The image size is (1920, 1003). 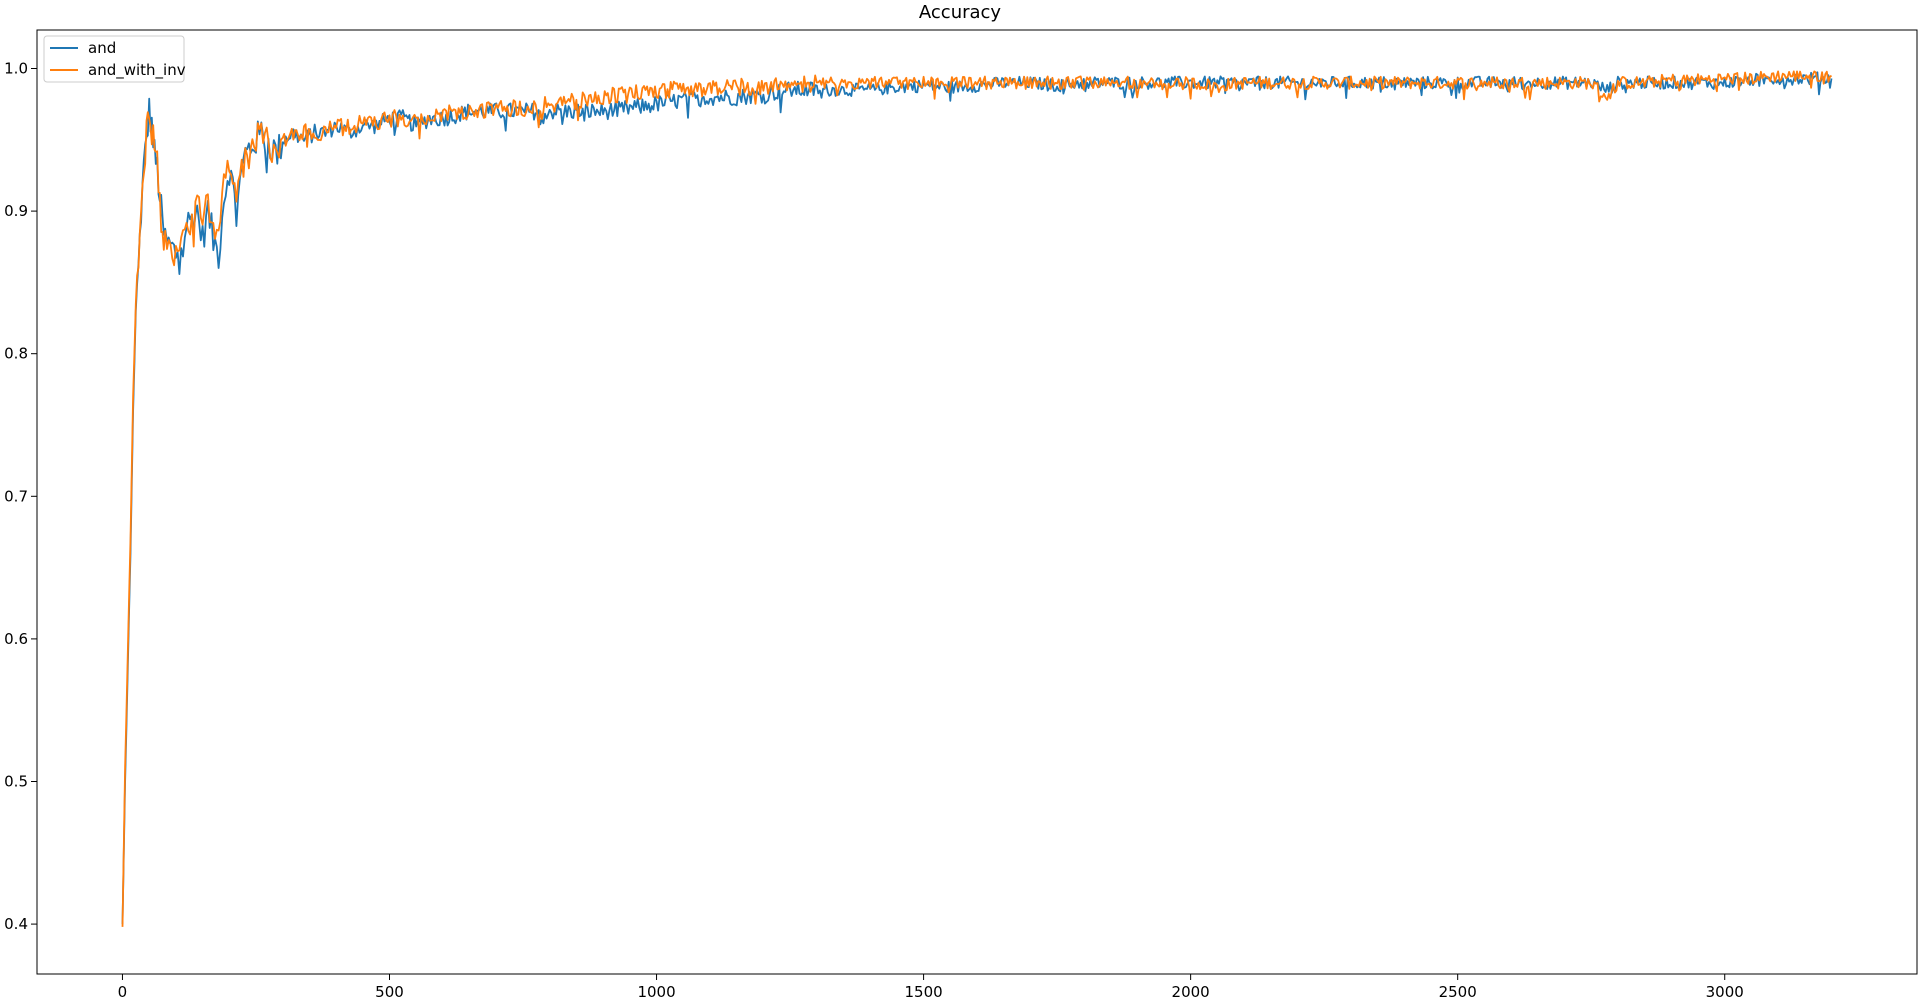 What do you see at coordinates (16, 496) in the screenshot?
I see `y-tick-label-0.7: 0.7` at bounding box center [16, 496].